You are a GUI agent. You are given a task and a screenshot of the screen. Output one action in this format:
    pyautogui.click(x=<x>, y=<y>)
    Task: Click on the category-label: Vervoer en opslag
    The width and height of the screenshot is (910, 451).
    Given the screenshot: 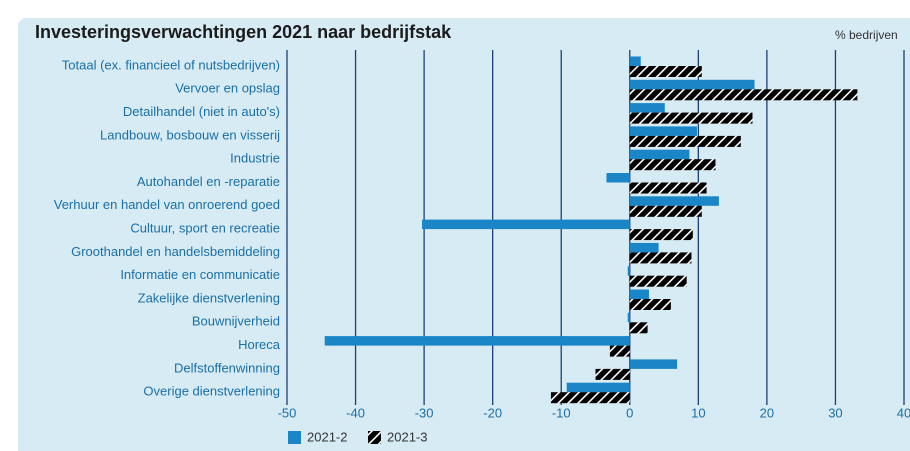 What is the action you would take?
    pyautogui.click(x=227, y=88)
    